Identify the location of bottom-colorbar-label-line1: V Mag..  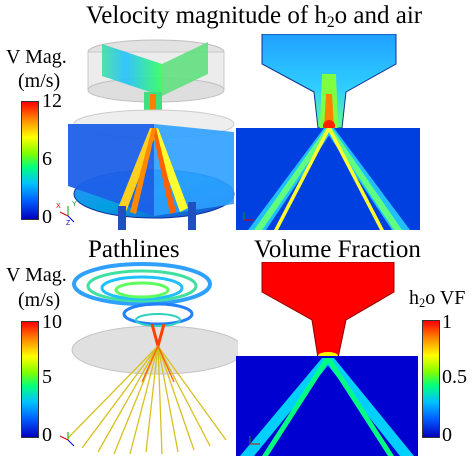
(36, 275).